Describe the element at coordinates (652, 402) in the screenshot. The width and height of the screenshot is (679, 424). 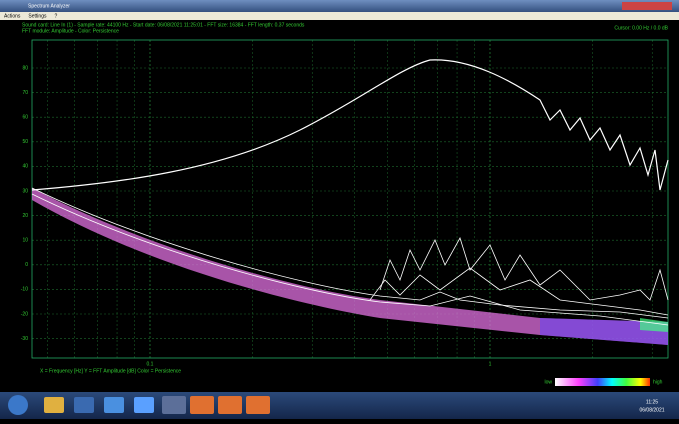
I see `clock-time: 11:25` at that location.